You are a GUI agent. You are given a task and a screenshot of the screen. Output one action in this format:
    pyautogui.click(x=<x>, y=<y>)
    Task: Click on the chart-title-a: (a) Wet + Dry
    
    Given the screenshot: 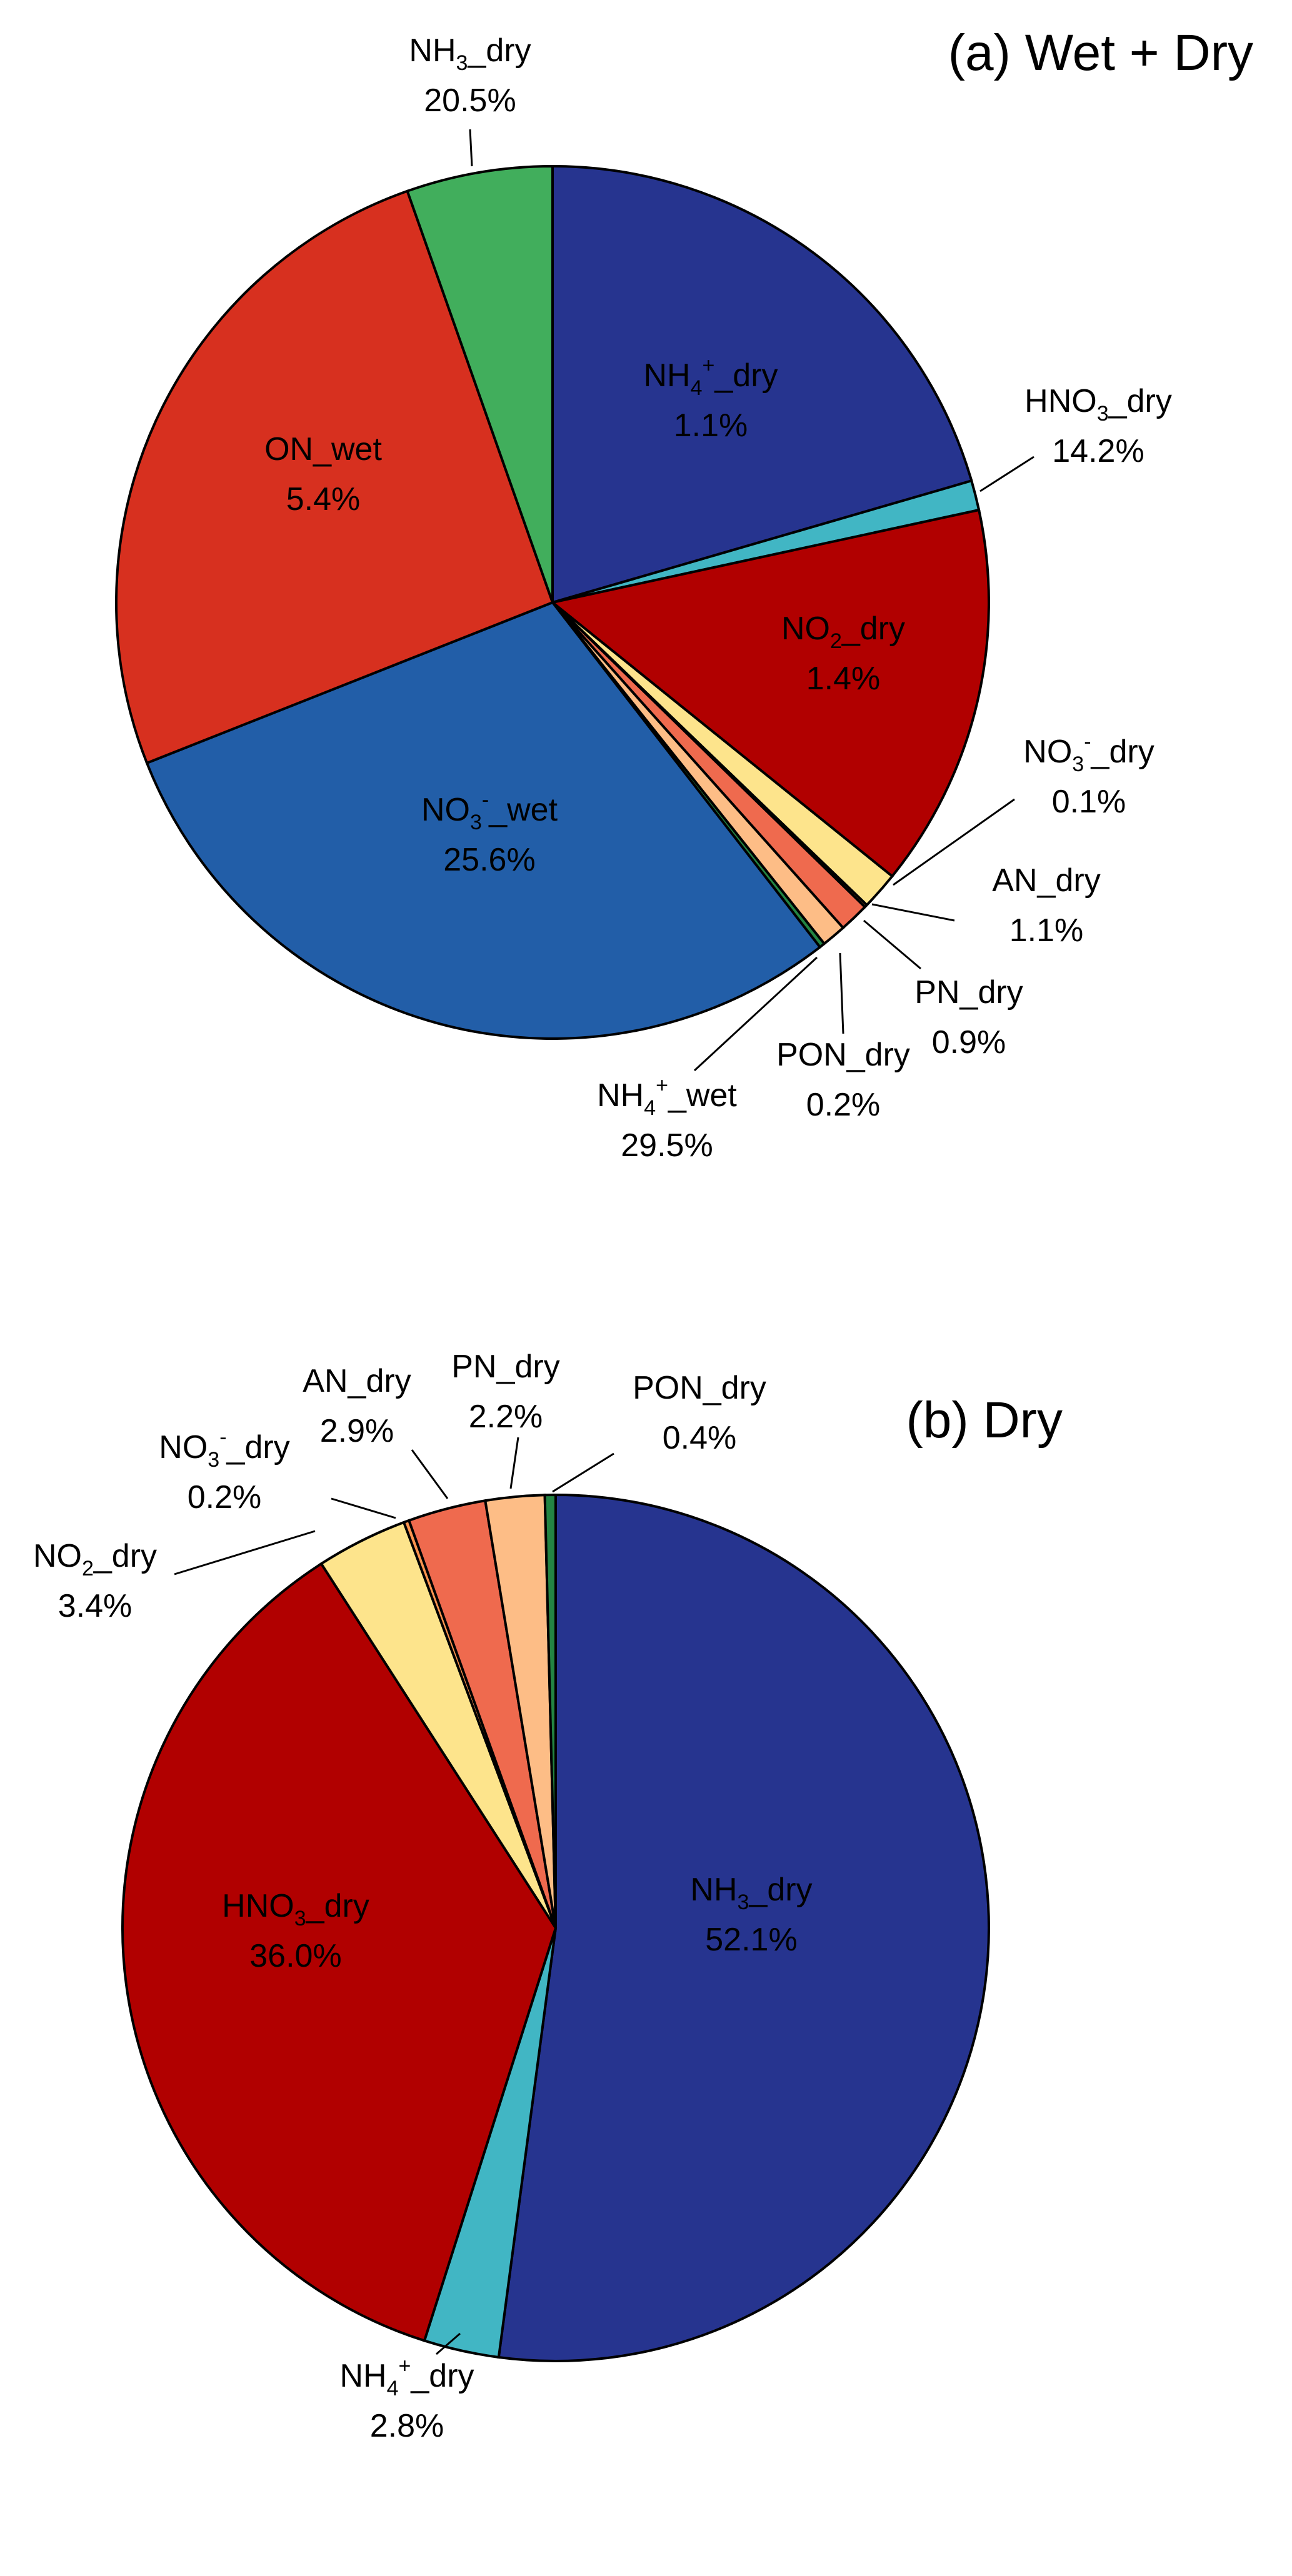 What is the action you would take?
    pyautogui.click(x=1100, y=52)
    